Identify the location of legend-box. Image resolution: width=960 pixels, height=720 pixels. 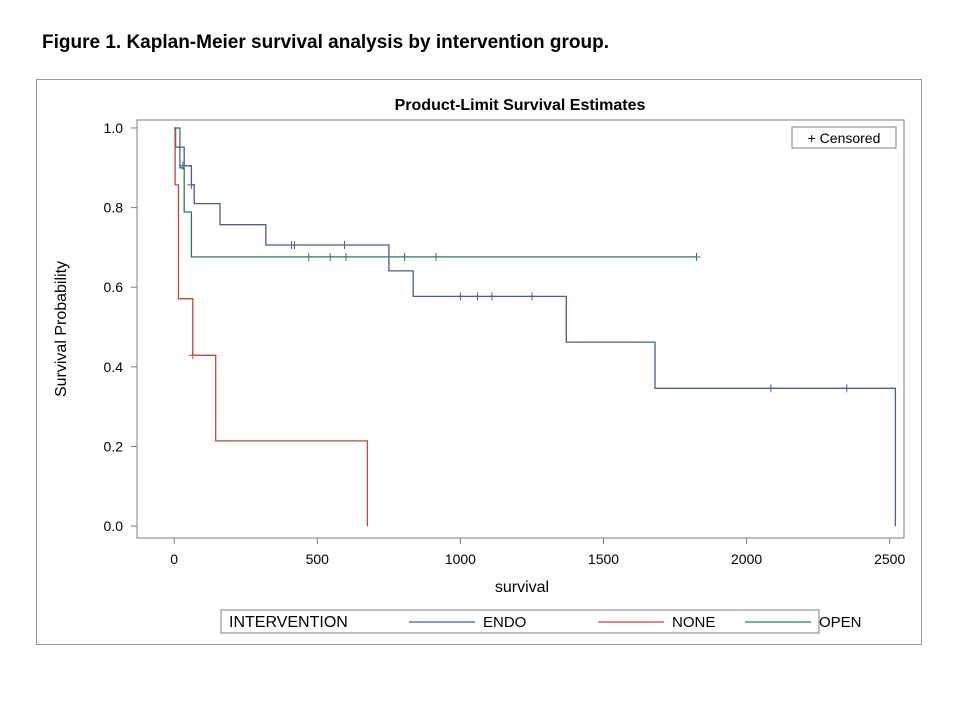
(520, 621).